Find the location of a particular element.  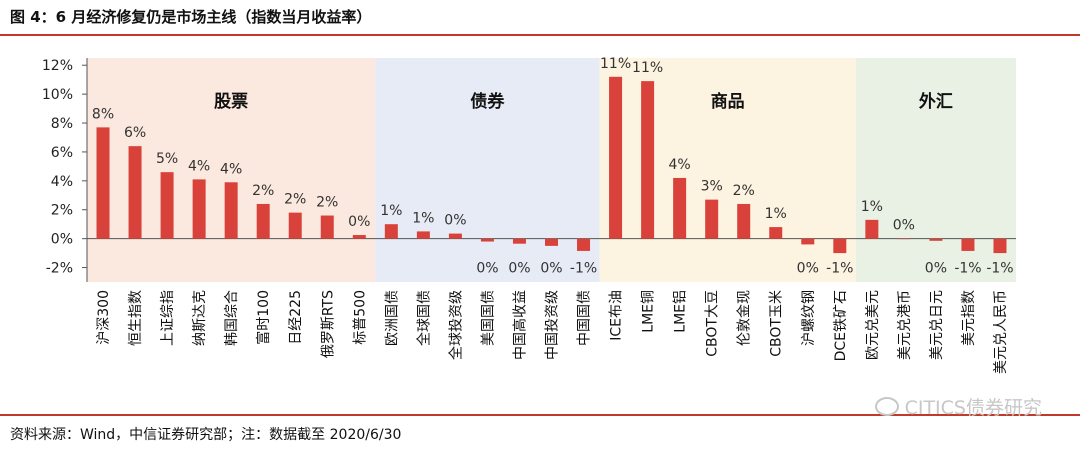

category-label-11: 全球投资级 is located at coordinates (455, 325).